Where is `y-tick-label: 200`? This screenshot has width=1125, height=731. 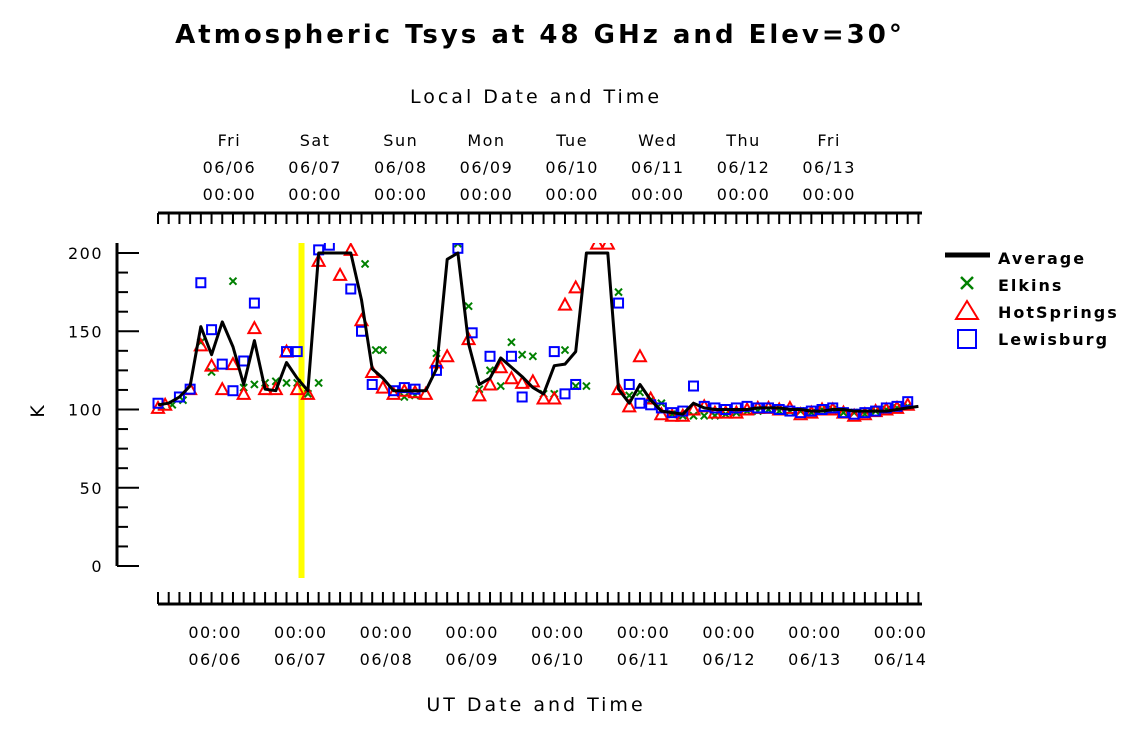 y-tick-label: 200 is located at coordinates (85, 253).